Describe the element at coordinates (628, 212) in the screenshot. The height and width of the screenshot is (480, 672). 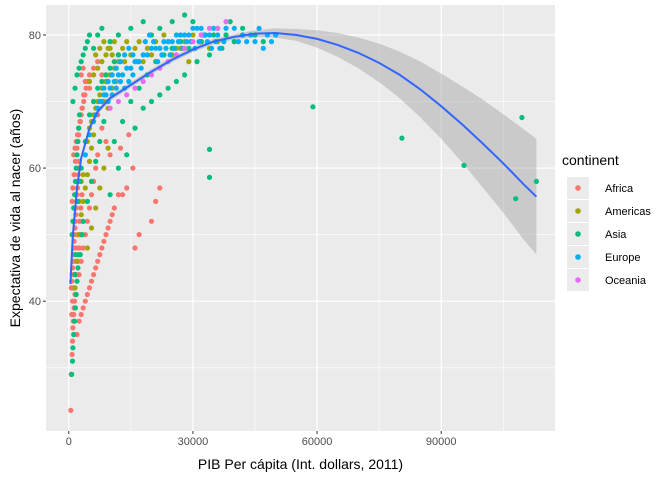
I see `legend-label-americas: Americas` at that location.